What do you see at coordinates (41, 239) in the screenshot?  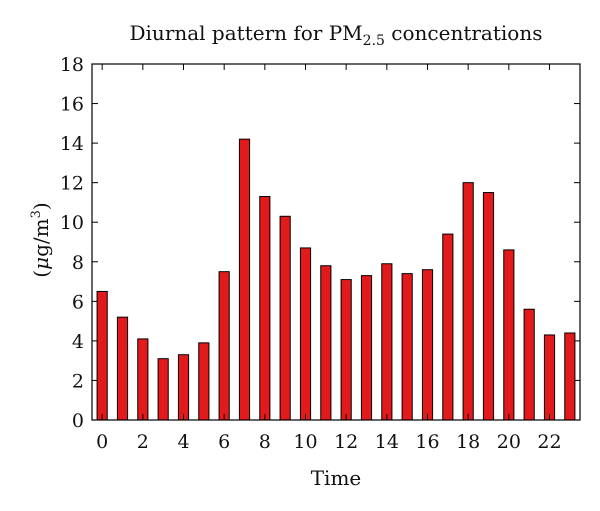 I see `y-axis-label: (μg/m3)` at bounding box center [41, 239].